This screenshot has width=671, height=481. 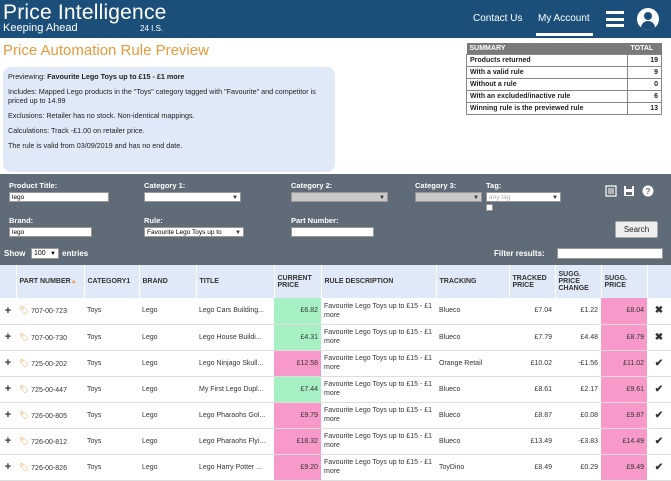 I want to click on nav-my-account: My Account, so click(x=564, y=18).